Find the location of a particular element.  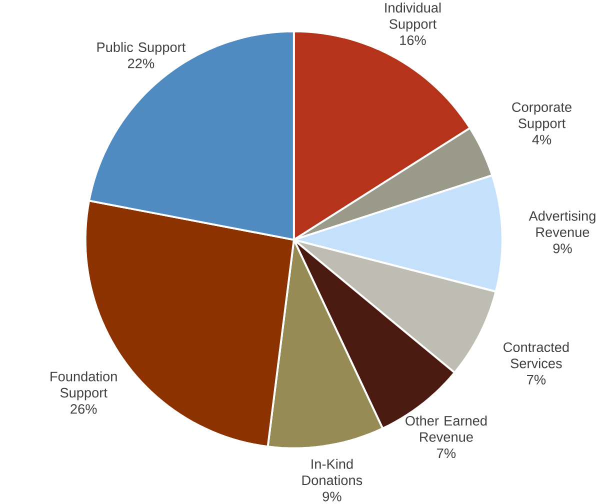

data-label: 16% is located at coordinates (413, 40).